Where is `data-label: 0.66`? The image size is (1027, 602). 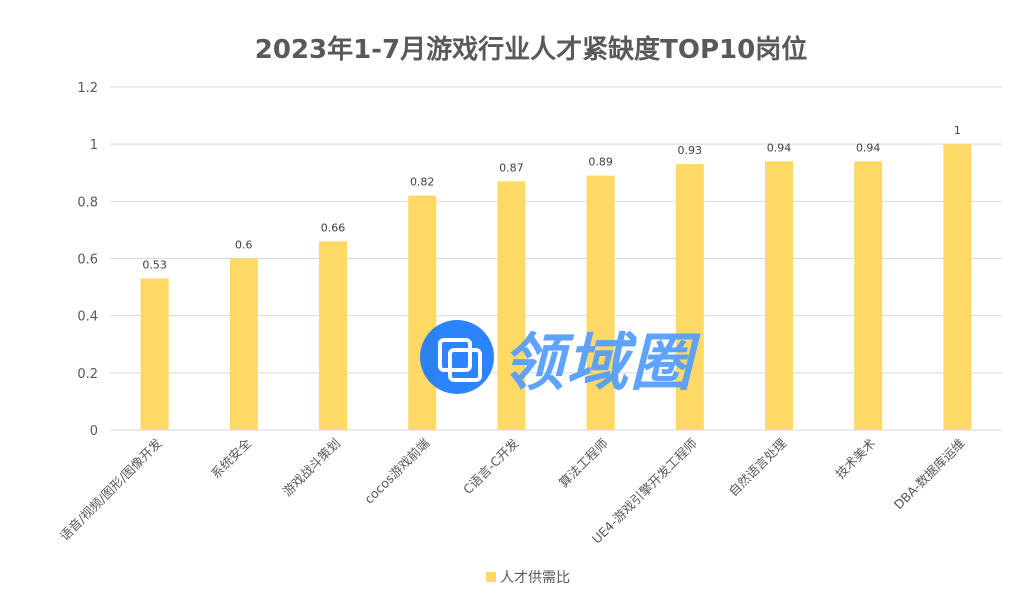 data-label: 0.66 is located at coordinates (333, 227).